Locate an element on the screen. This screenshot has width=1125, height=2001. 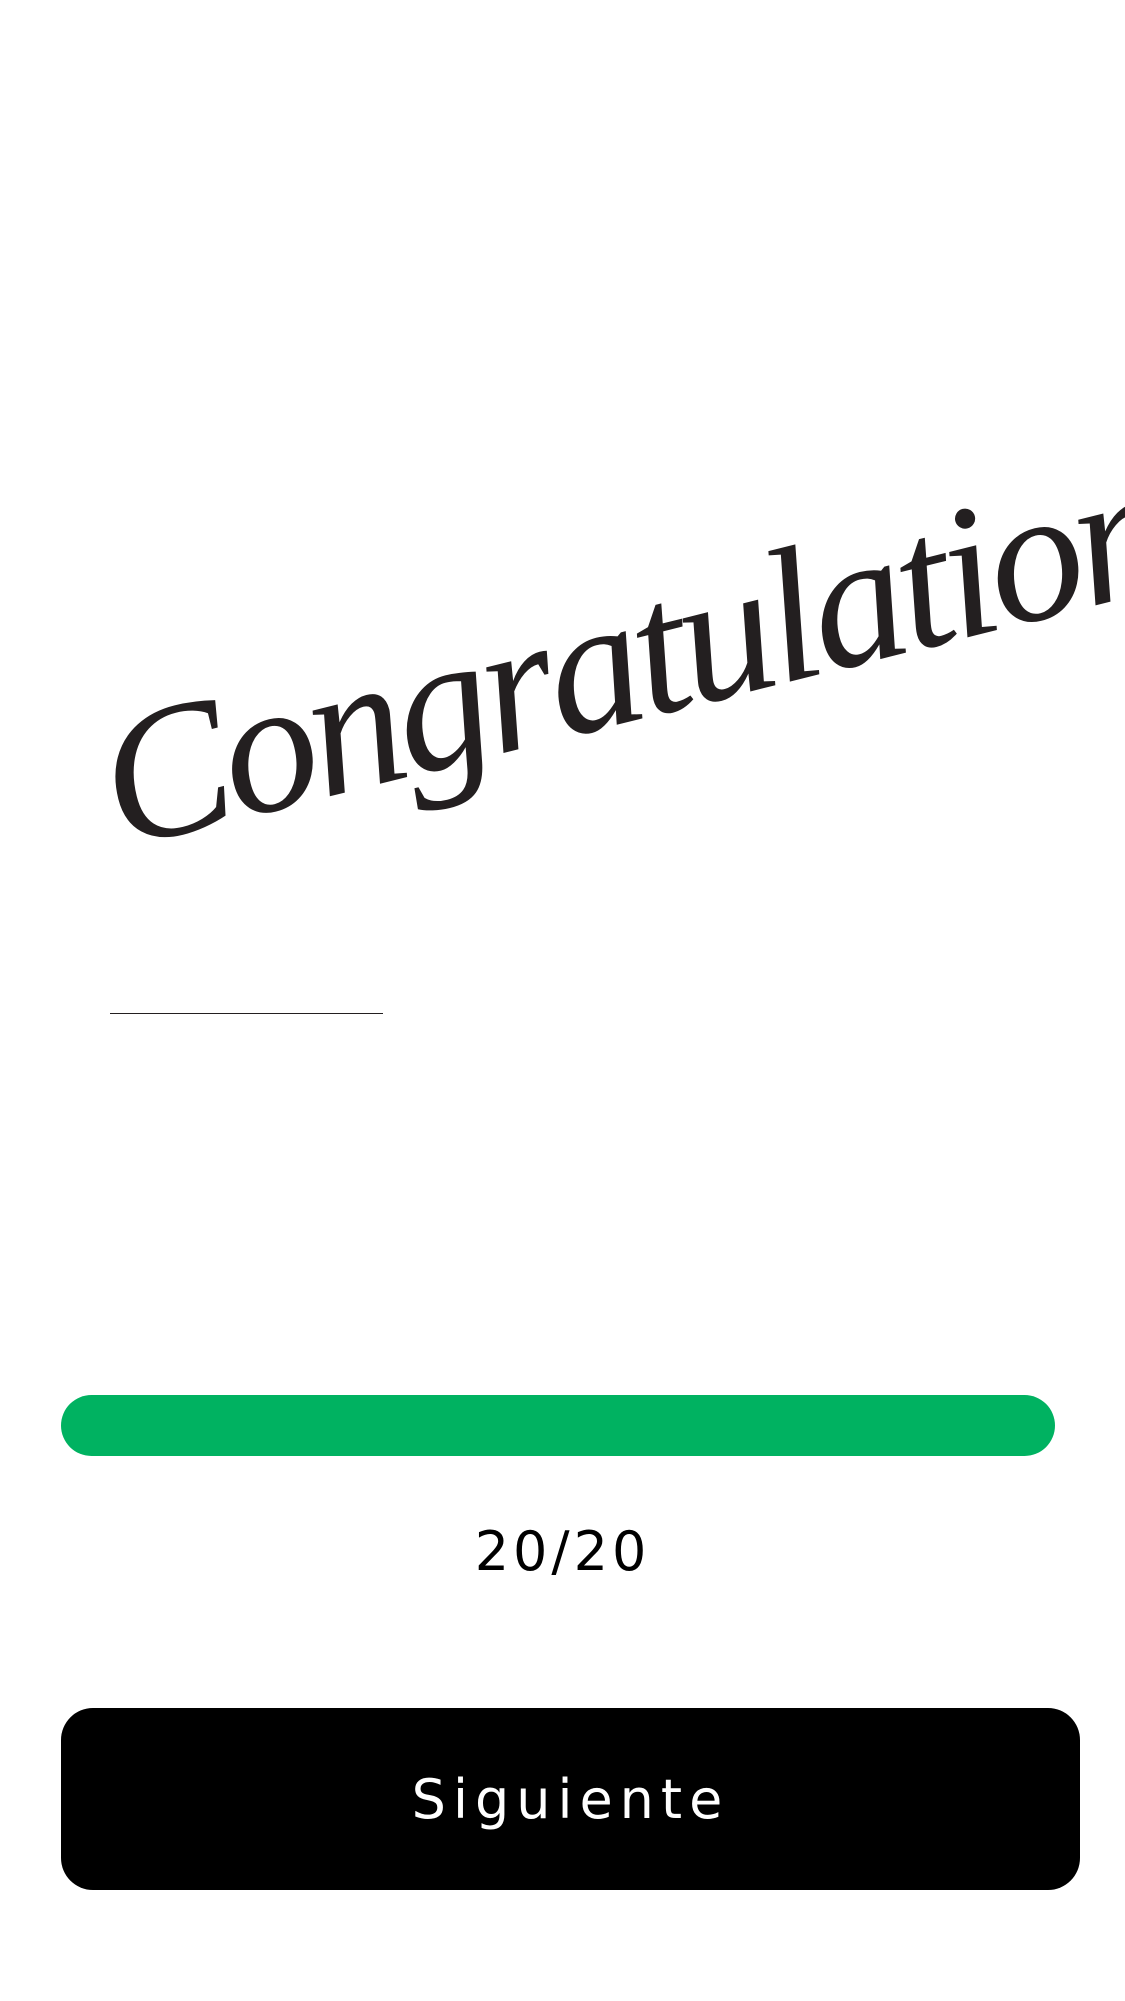
progress-bar is located at coordinates (558, 1425).